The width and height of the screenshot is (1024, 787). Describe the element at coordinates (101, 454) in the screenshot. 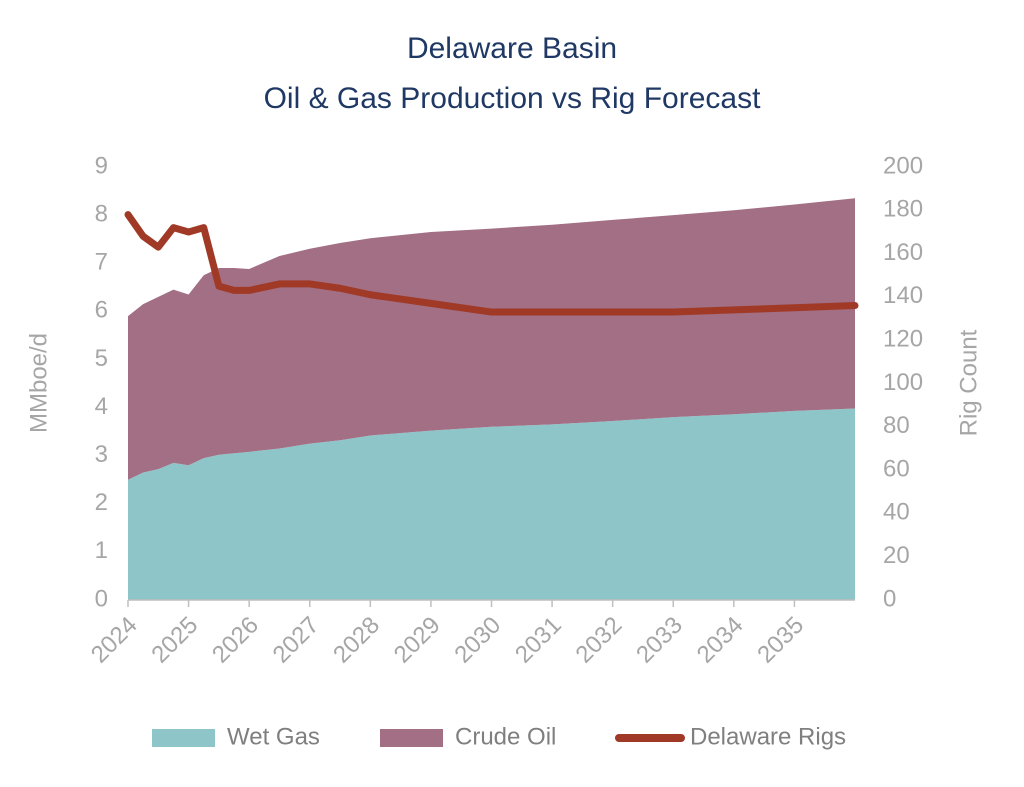

I see `y-tick-label: 3` at that location.